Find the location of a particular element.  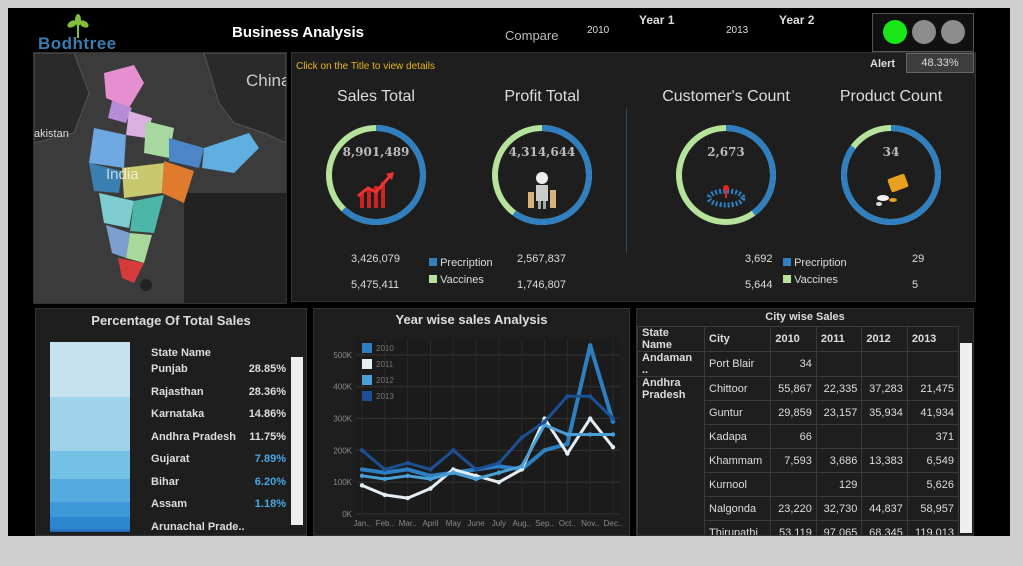

column-header: 2012 is located at coordinates (884, 339).